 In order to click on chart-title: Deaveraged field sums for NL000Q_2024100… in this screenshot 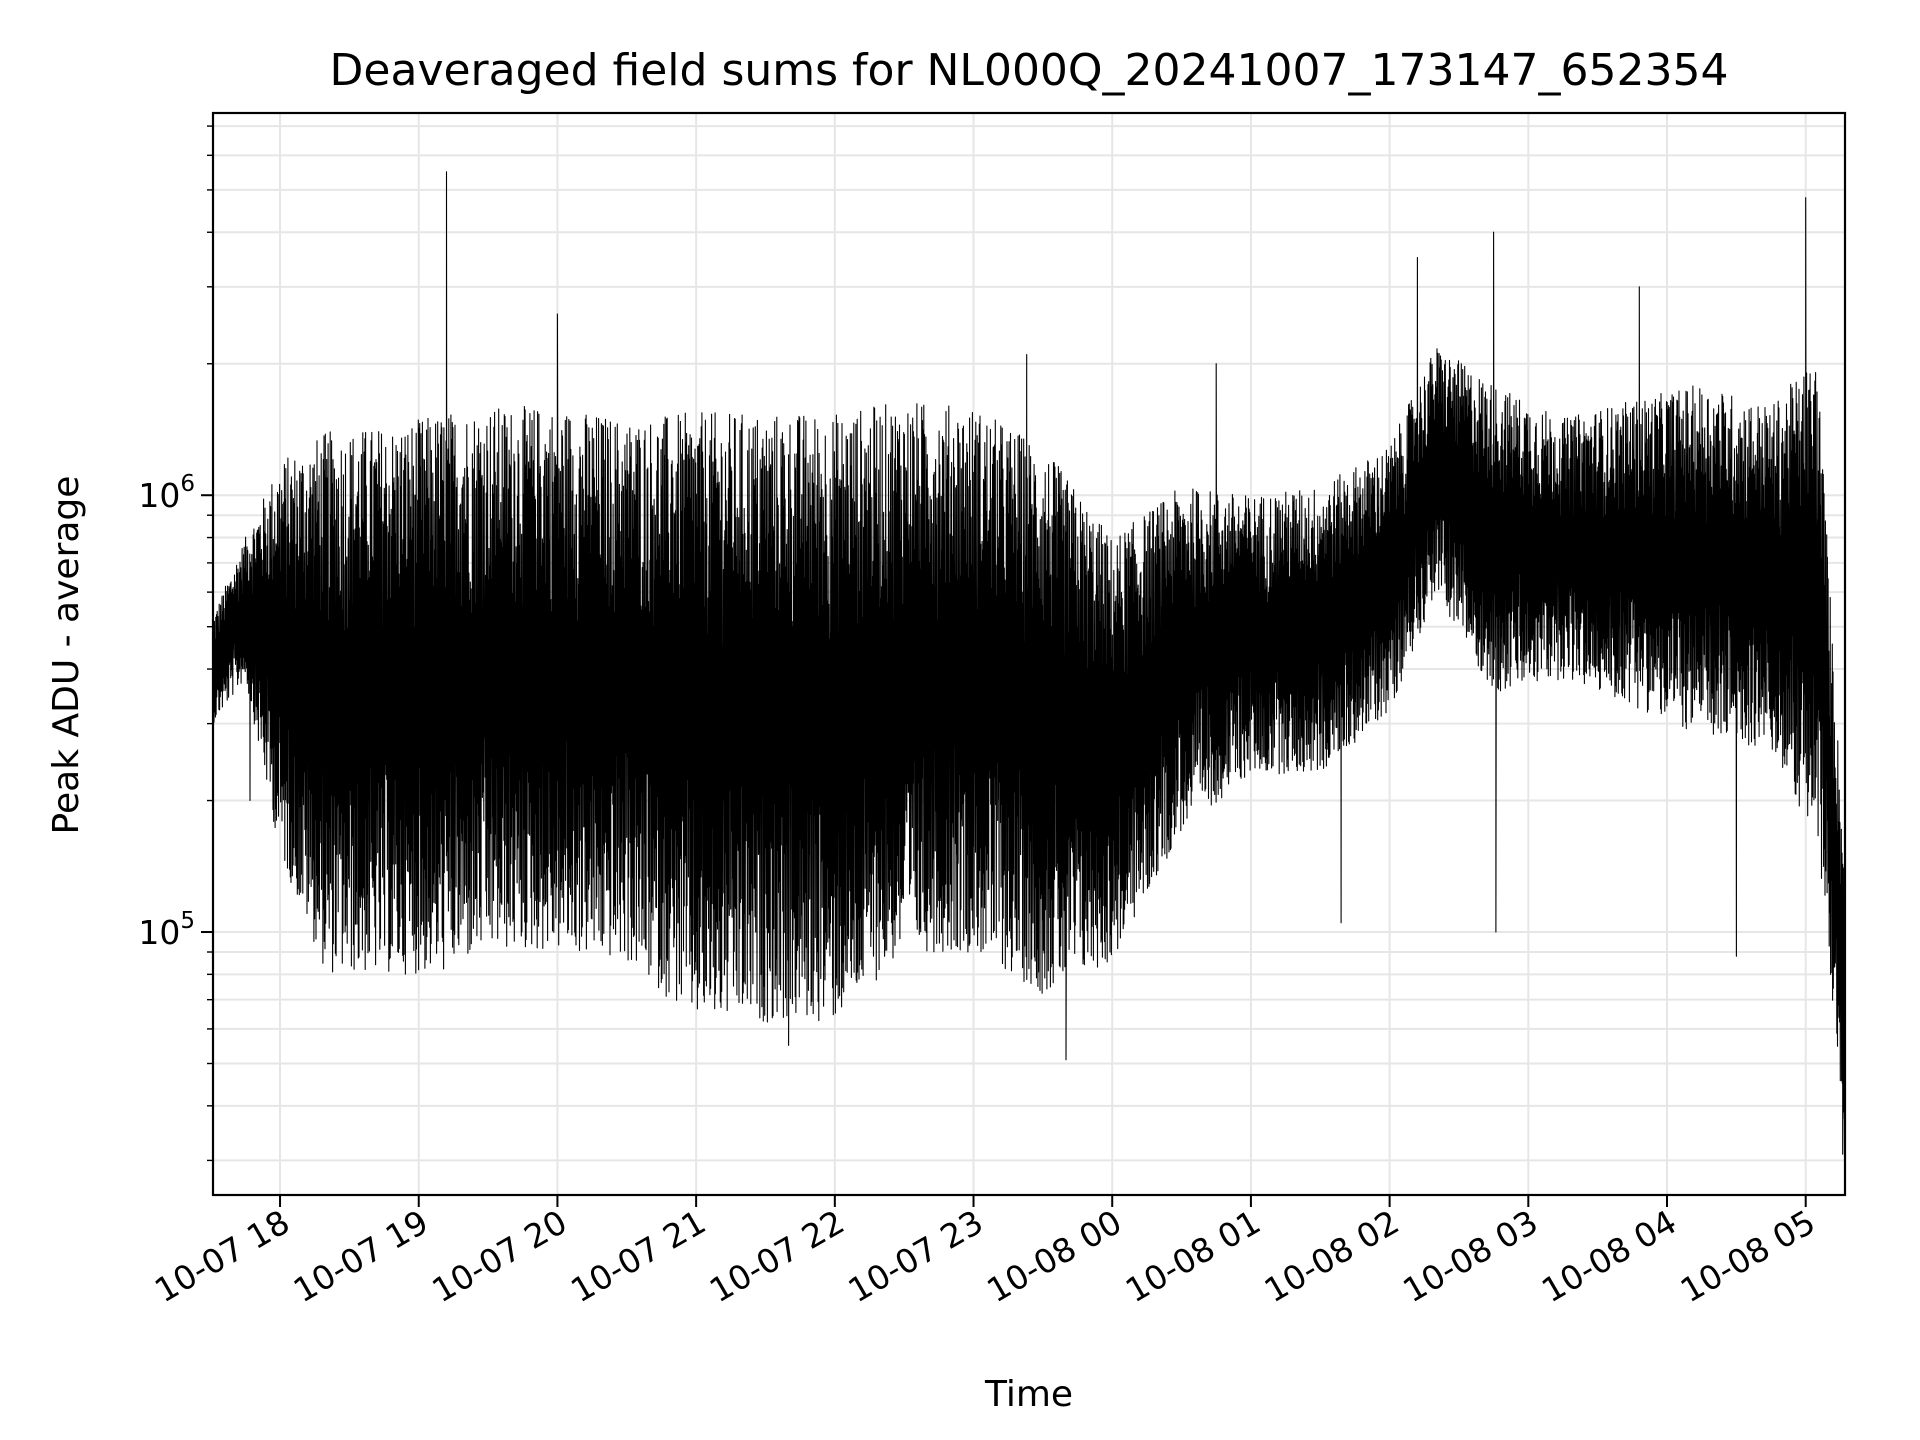, I will do `click(1029, 70)`.